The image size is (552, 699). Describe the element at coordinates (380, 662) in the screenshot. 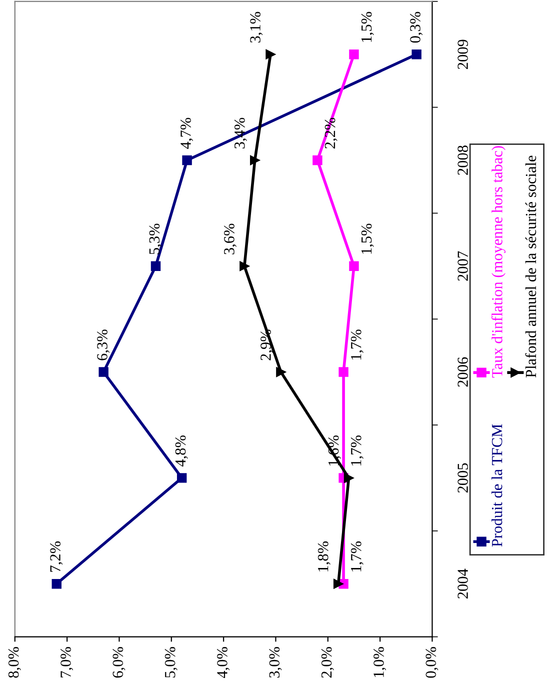

I see `x-tick-label: 1,0%` at that location.